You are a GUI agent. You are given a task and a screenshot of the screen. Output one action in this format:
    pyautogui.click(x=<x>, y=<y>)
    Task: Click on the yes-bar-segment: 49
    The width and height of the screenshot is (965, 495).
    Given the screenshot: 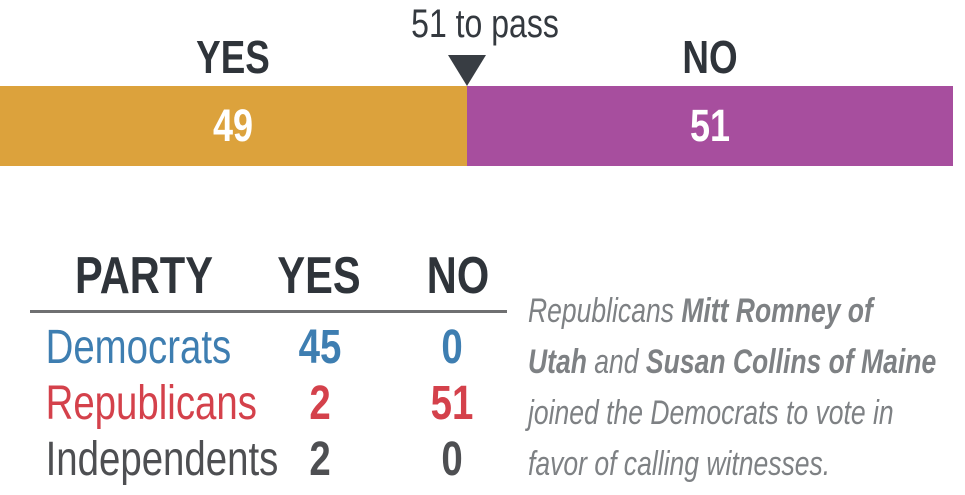 What is the action you would take?
    pyautogui.click(x=233, y=126)
    